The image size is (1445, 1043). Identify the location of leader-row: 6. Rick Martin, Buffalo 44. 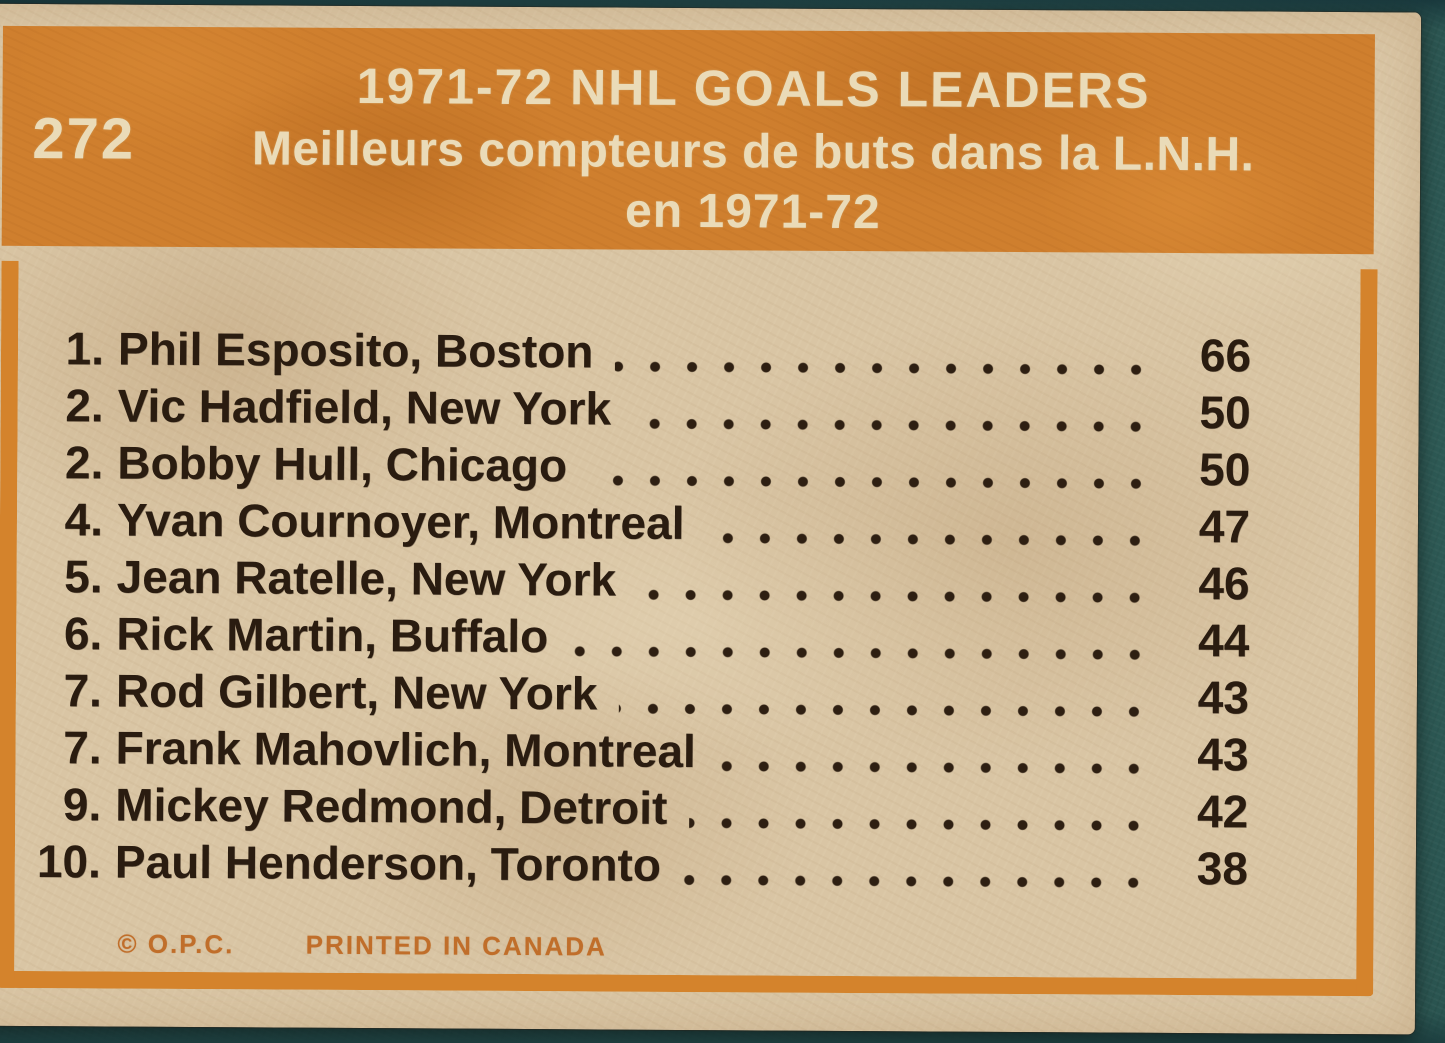
(640, 637).